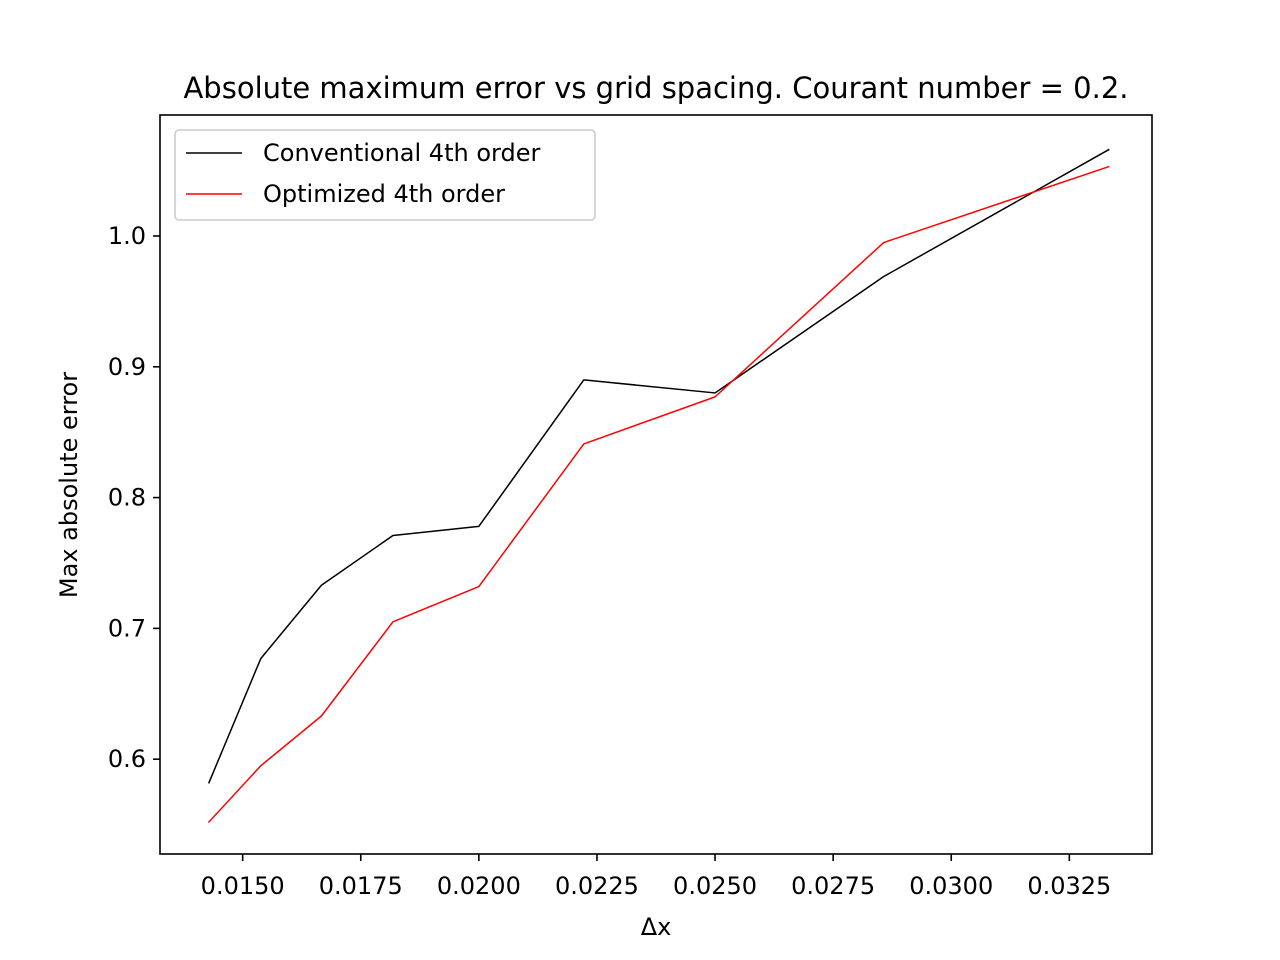  Describe the element at coordinates (243, 886) in the screenshot. I see `x-tick-label: 0.0150` at that location.